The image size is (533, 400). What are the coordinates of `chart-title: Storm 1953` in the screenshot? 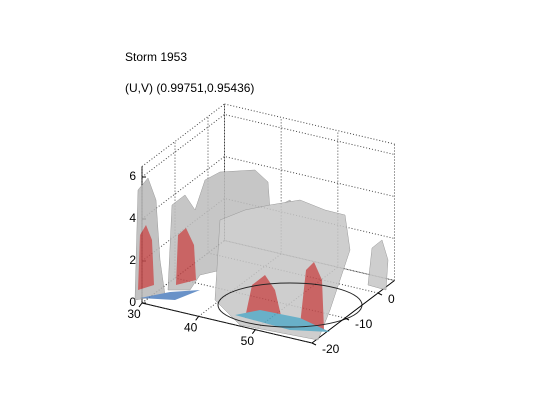 It's located at (156, 57).